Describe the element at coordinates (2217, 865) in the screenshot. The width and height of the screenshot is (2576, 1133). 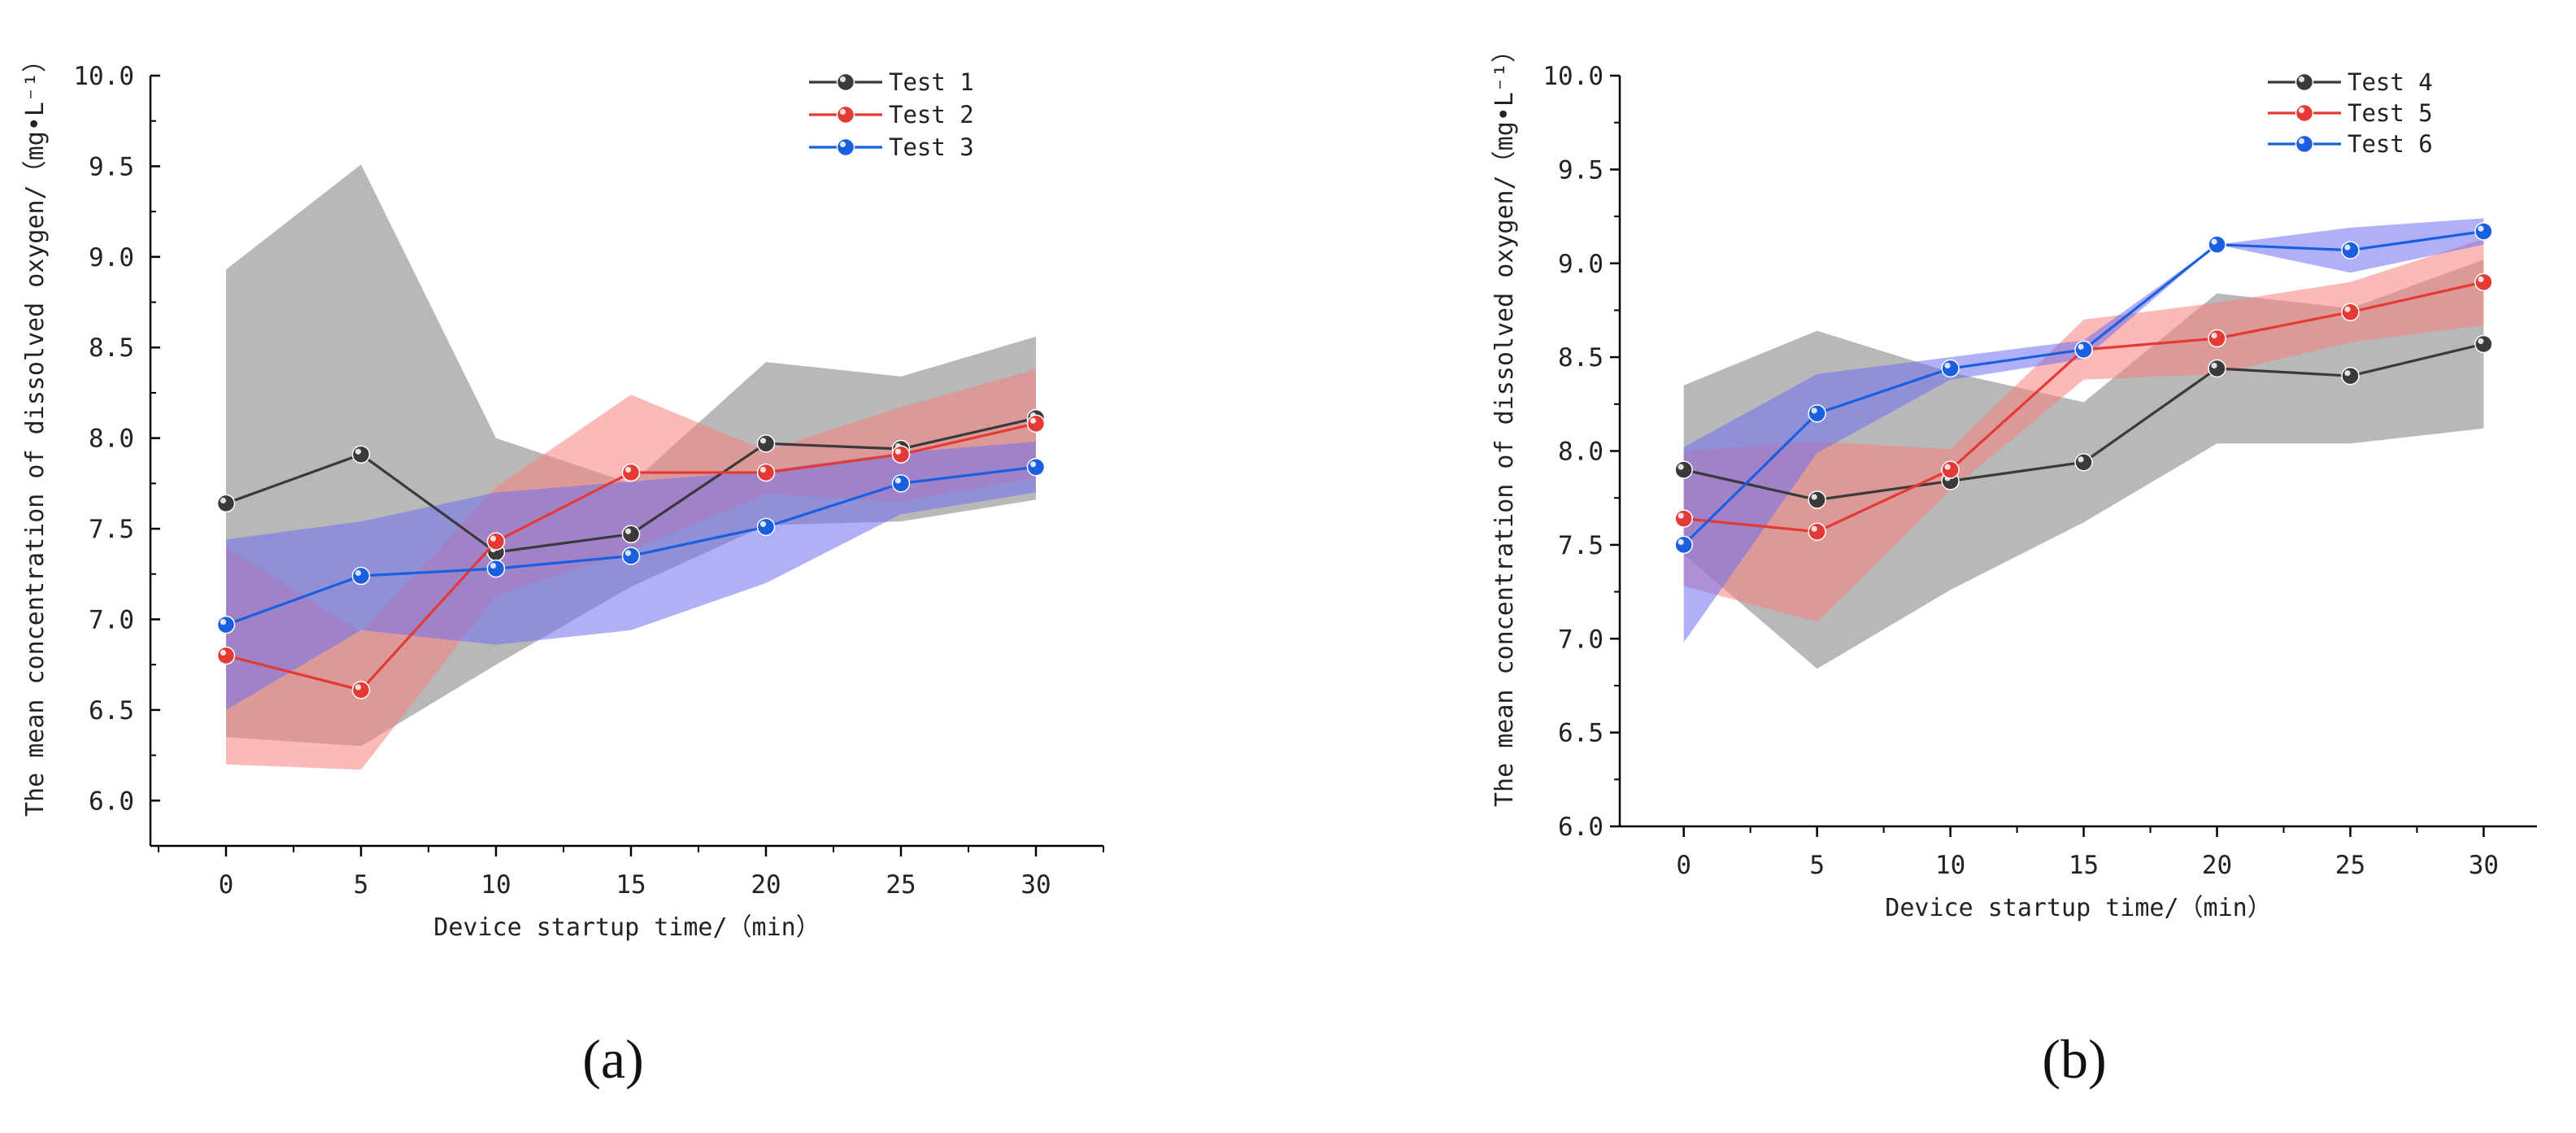
I see `x-tick-label: 20` at that location.